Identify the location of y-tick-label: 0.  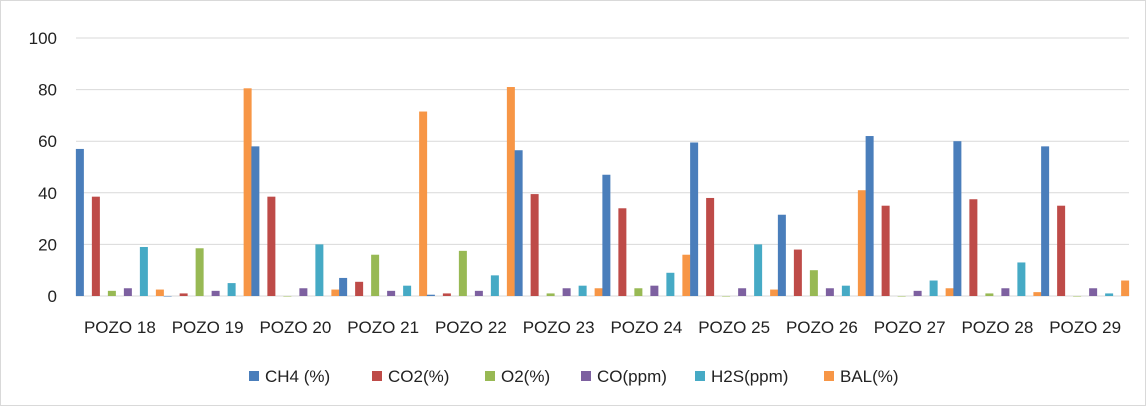
(52, 296).